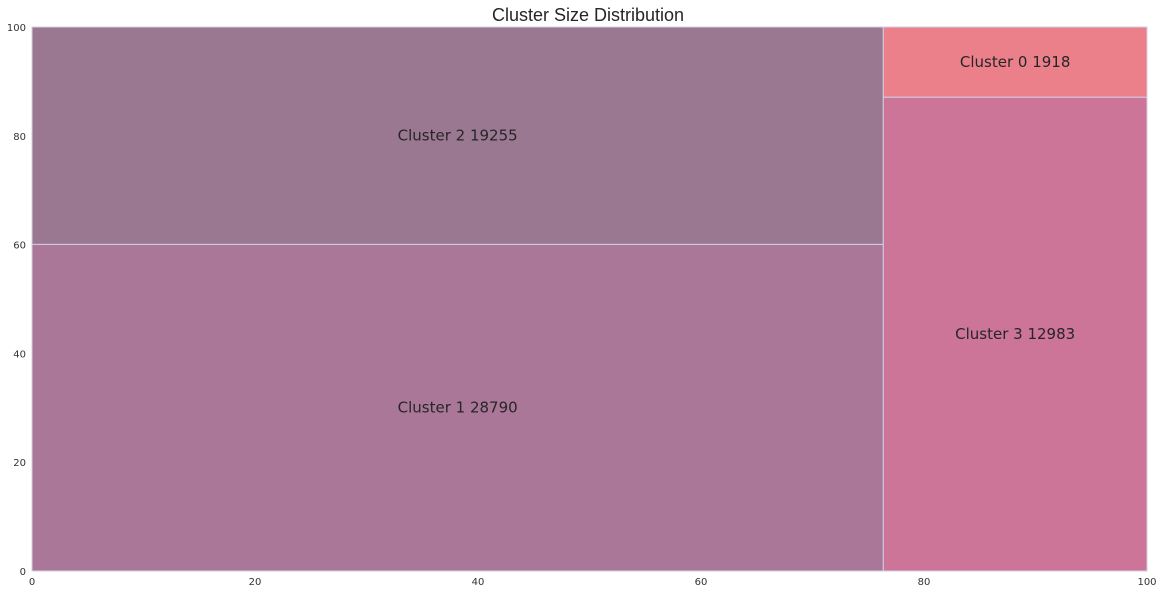  What do you see at coordinates (924, 582) in the screenshot?
I see `x-tick-label: 80` at bounding box center [924, 582].